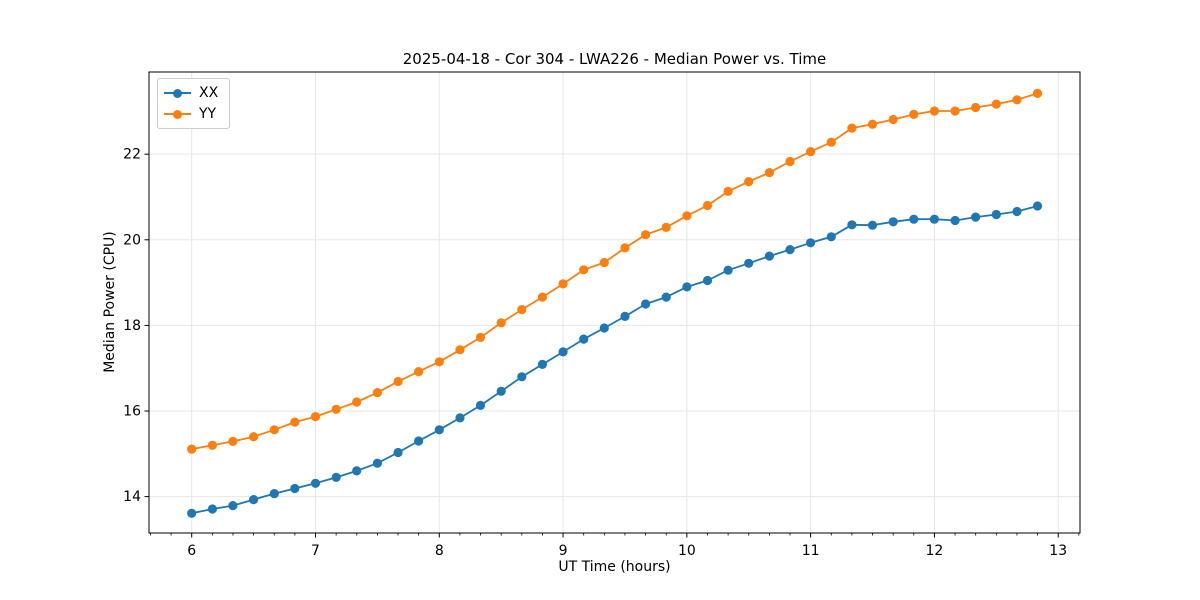 Image resolution: width=1200 pixels, height=600 pixels. Describe the element at coordinates (811, 551) in the screenshot. I see `x-tick-label: 11` at that location.